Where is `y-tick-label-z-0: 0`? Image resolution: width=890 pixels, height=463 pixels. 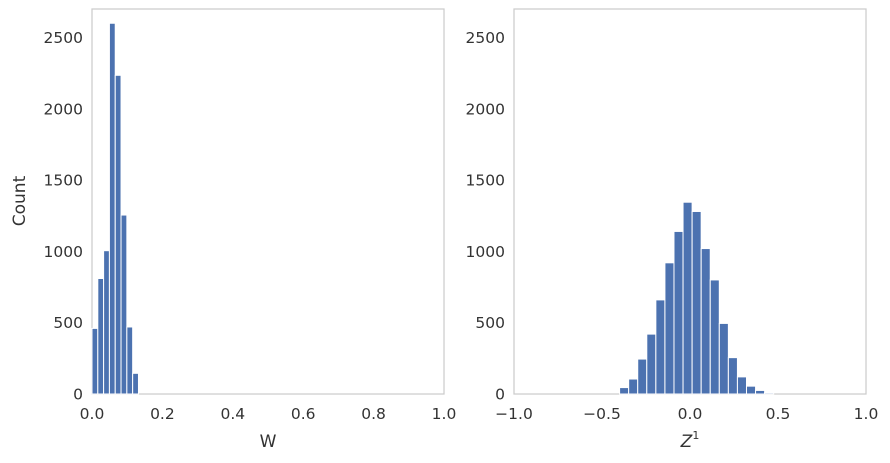 y-tick-label-z-0: 0 is located at coordinates (500, 395).